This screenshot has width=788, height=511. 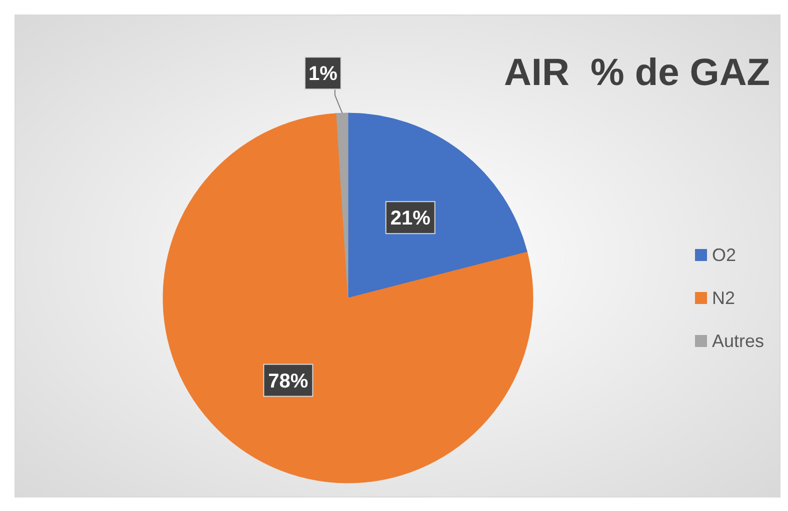 What do you see at coordinates (724, 298) in the screenshot?
I see `legend-label: N2` at bounding box center [724, 298].